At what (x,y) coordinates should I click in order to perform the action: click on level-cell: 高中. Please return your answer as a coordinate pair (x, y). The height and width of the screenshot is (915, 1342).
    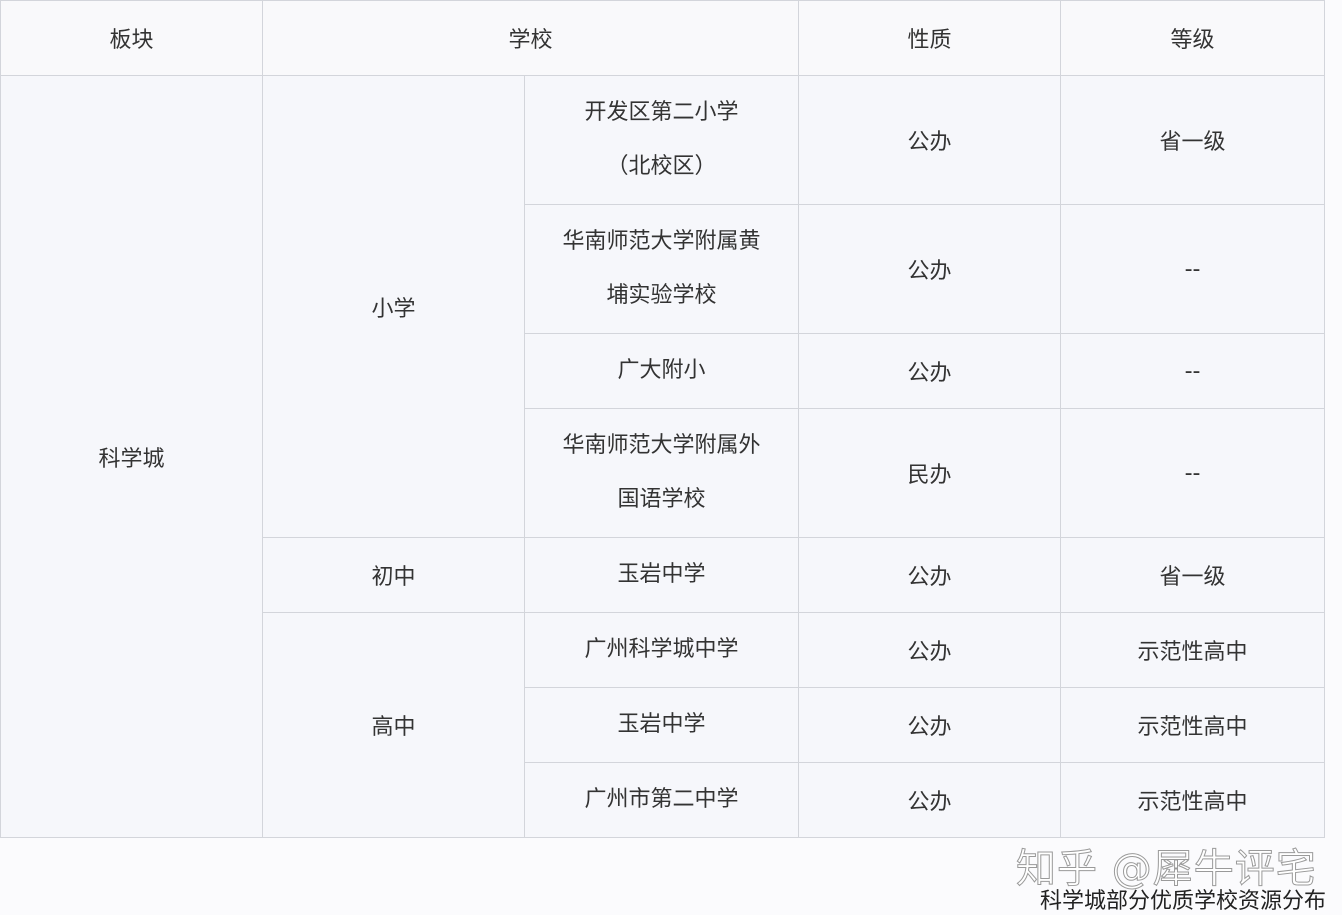
    Looking at the image, I should click on (393, 725).